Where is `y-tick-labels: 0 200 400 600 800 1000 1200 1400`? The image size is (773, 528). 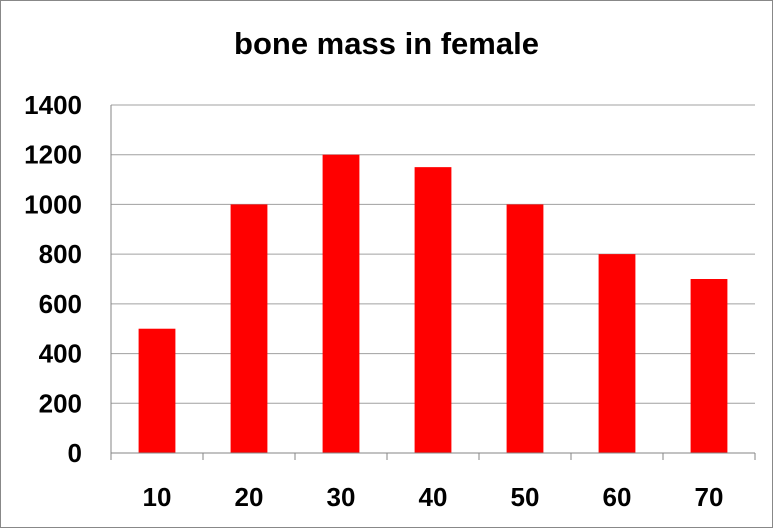 y-tick-labels: 0 200 400 600 800 1000 1200 1400 is located at coordinates (53, 279).